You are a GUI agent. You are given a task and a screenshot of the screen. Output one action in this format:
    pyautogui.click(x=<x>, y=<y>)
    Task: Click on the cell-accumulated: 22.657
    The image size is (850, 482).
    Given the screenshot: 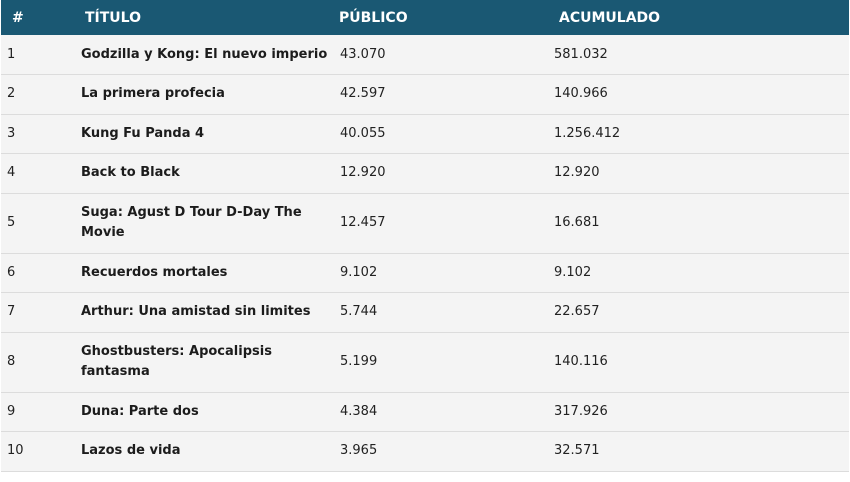 What is the action you would take?
    pyautogui.click(x=577, y=312)
    